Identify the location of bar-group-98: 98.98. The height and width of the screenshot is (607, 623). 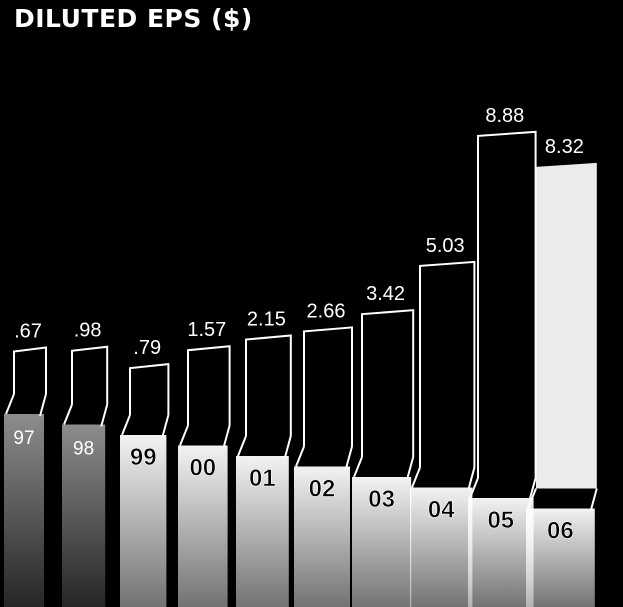
(85, 463).